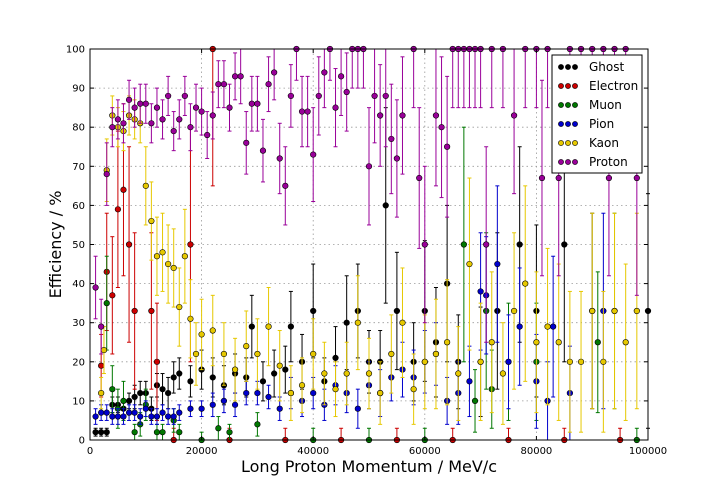 This screenshot has width=720, height=504. I want to click on x-tick-label: 40000, so click(313, 451).